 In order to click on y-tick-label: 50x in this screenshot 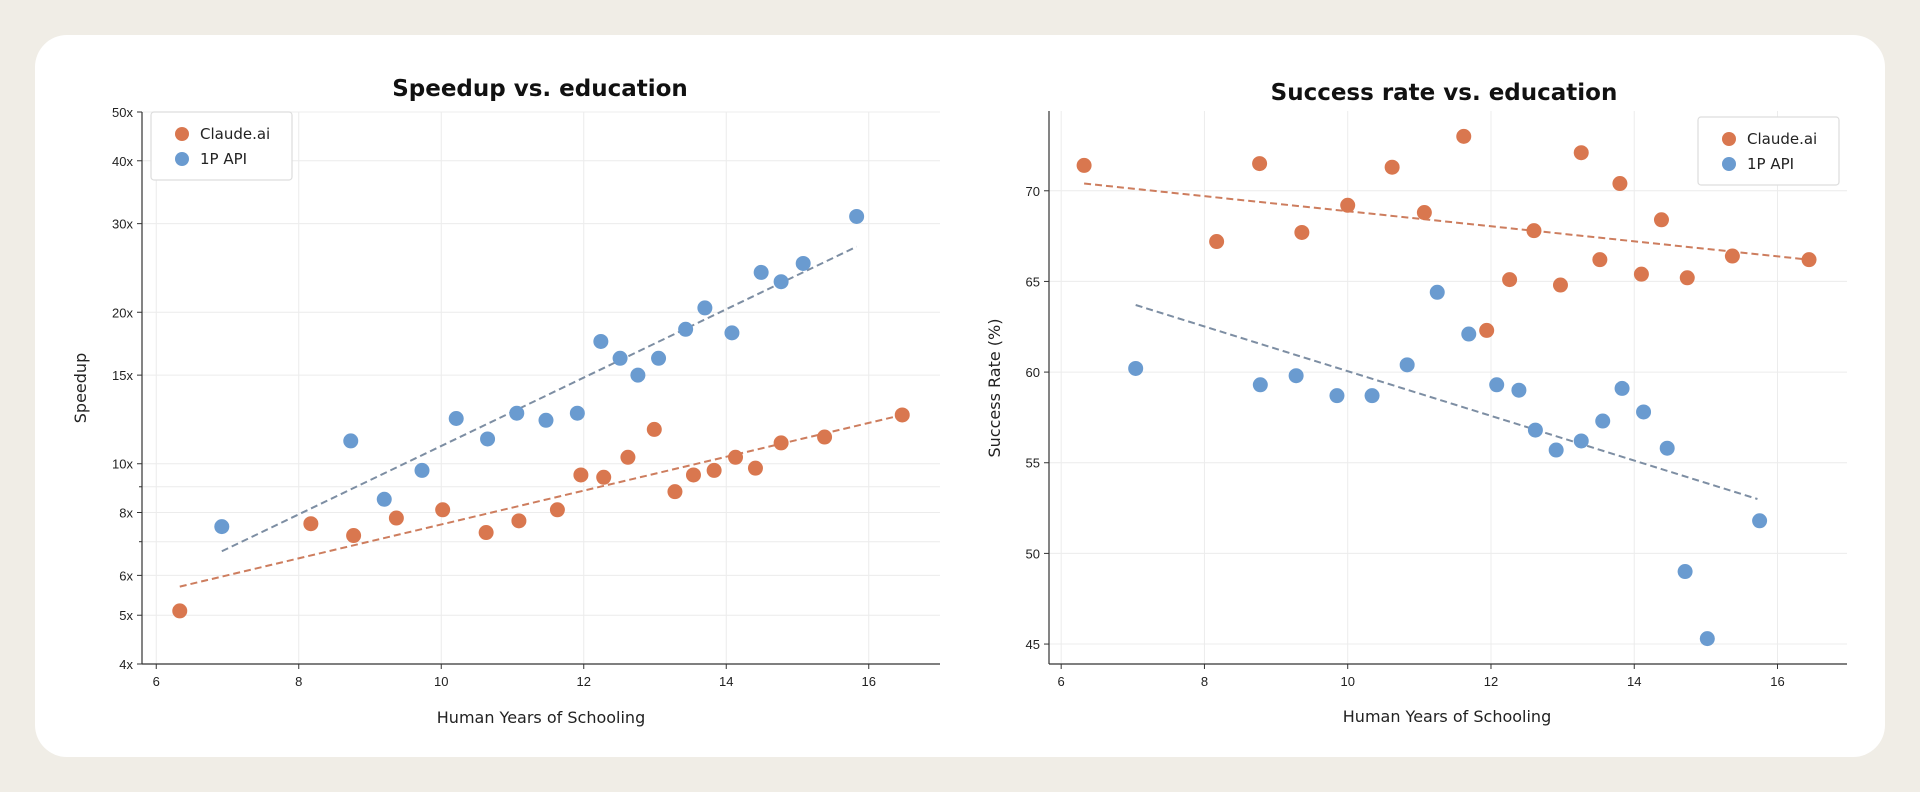, I will do `click(122, 112)`.